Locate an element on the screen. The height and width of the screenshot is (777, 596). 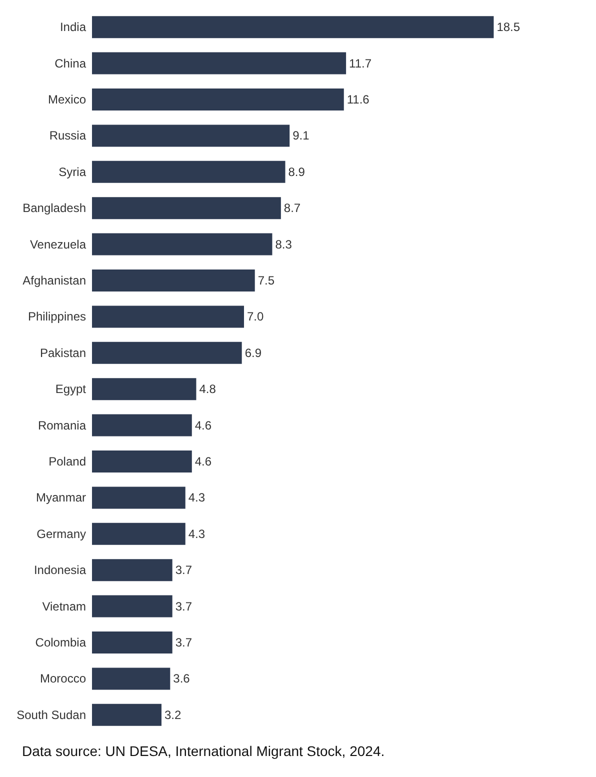
data-label: 7.5 is located at coordinates (266, 281).